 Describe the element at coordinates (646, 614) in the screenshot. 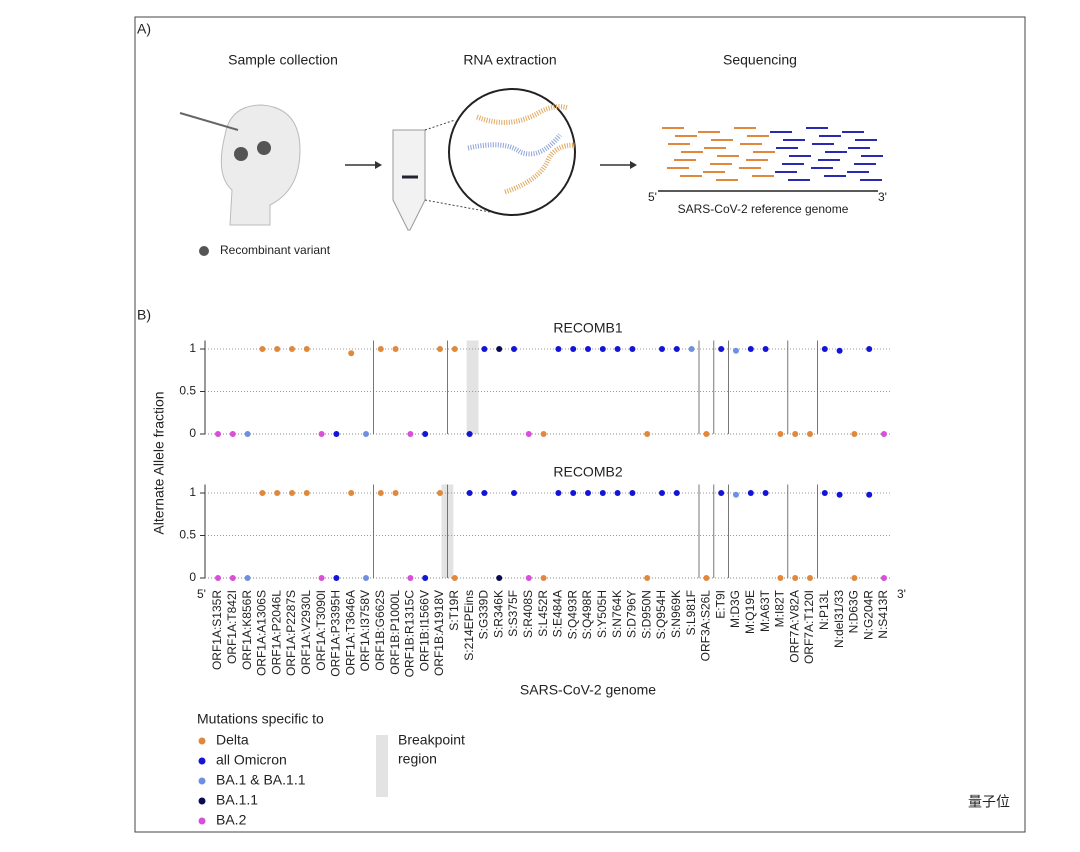

I see `x-tick-label: S:D950N` at that location.